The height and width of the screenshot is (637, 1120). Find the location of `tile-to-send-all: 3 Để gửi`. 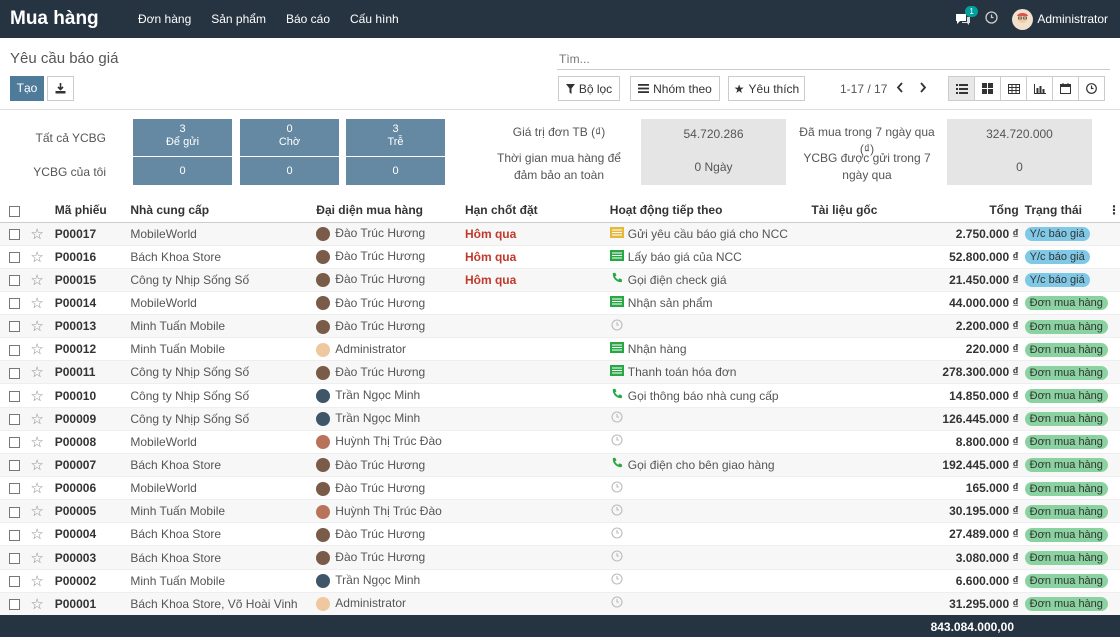

tile-to-send-all: 3 Để gửi is located at coordinates (182, 137).